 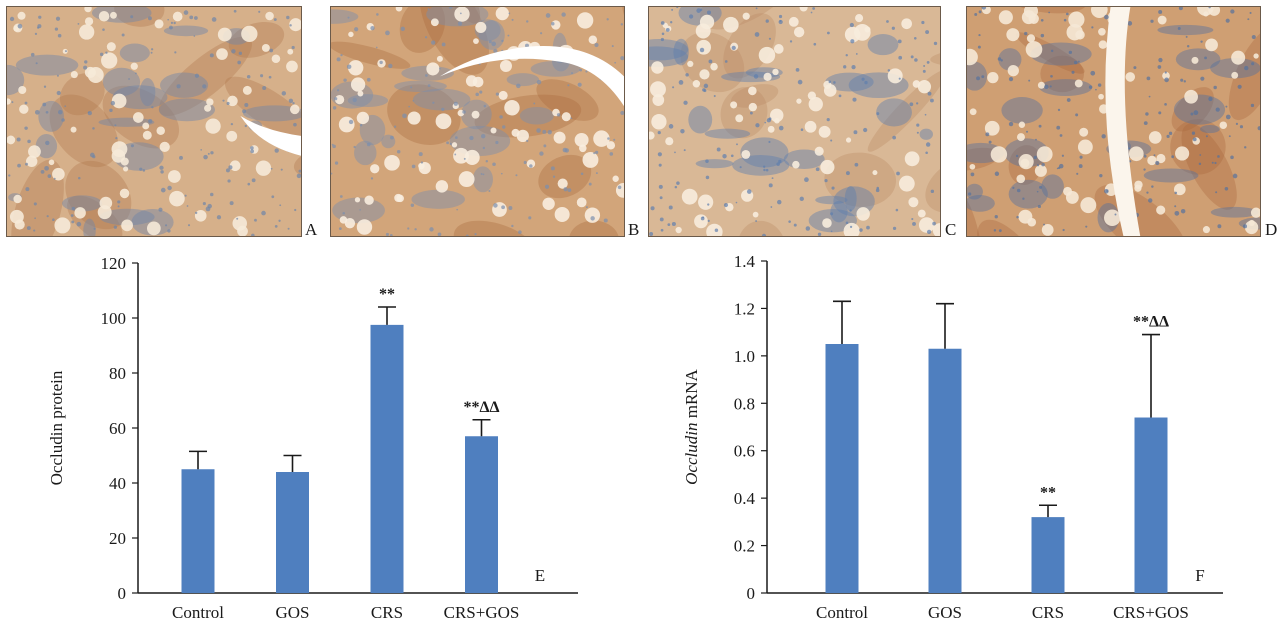 I want to click on y-tick-label: 0.4, so click(x=745, y=498).